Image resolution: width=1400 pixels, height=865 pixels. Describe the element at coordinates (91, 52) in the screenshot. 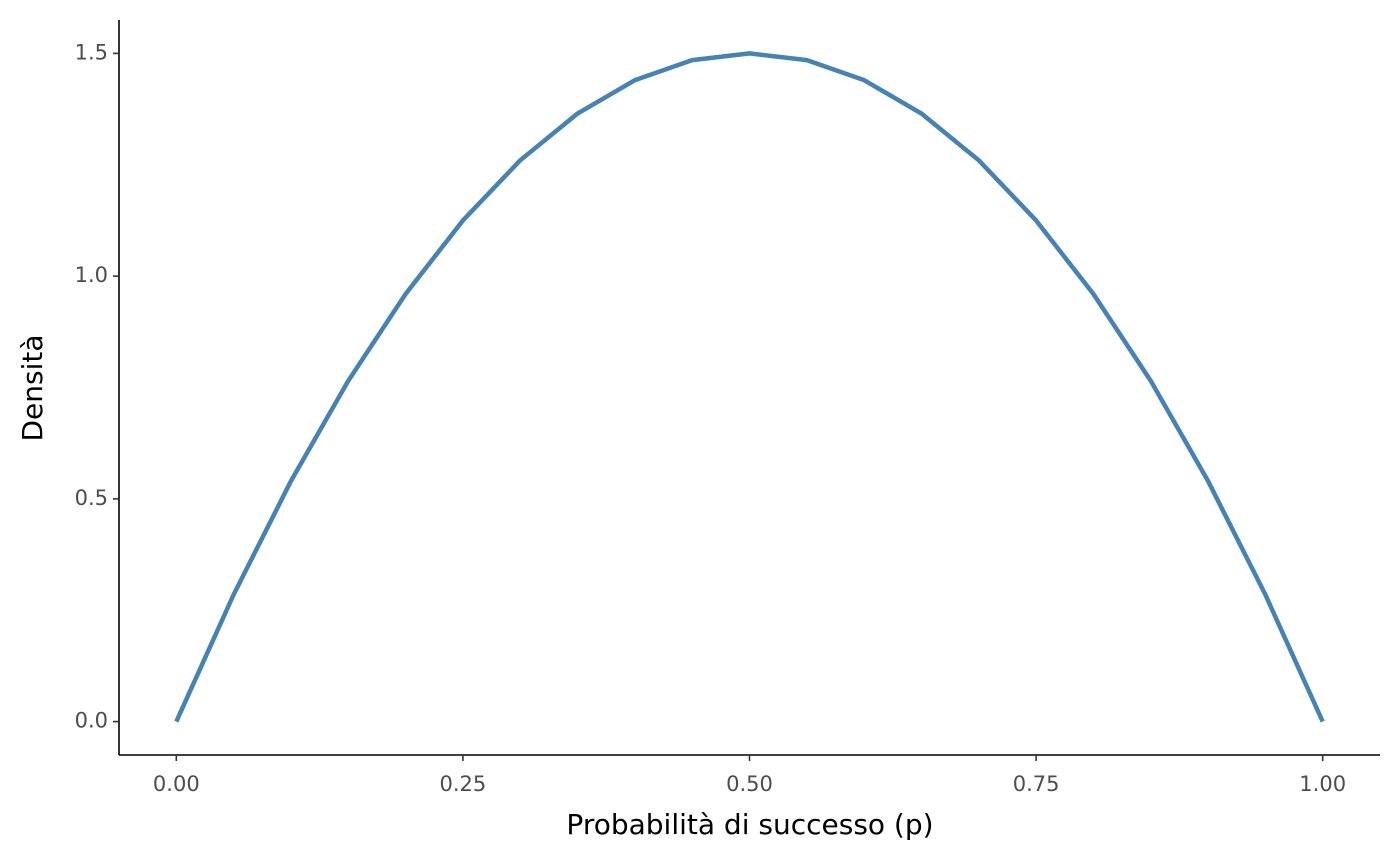

I see `y-tick-label: 1.5` at that location.